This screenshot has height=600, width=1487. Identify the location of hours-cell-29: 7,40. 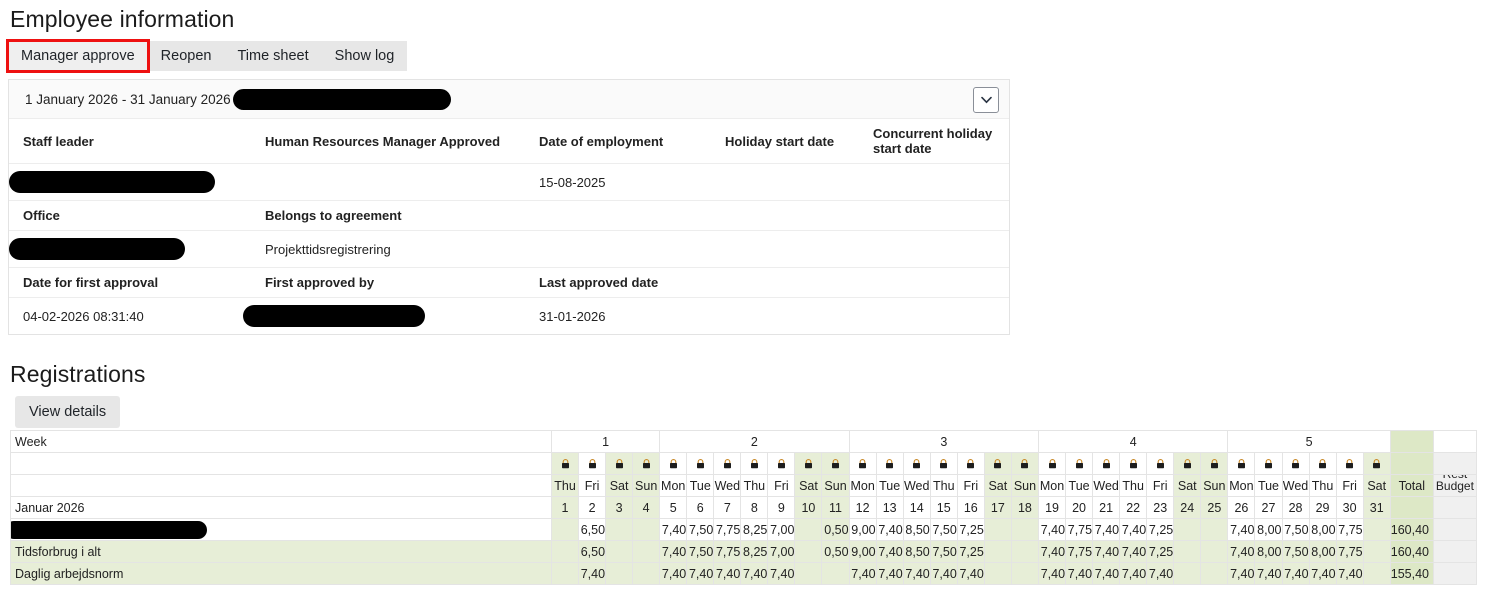
(1322, 573).